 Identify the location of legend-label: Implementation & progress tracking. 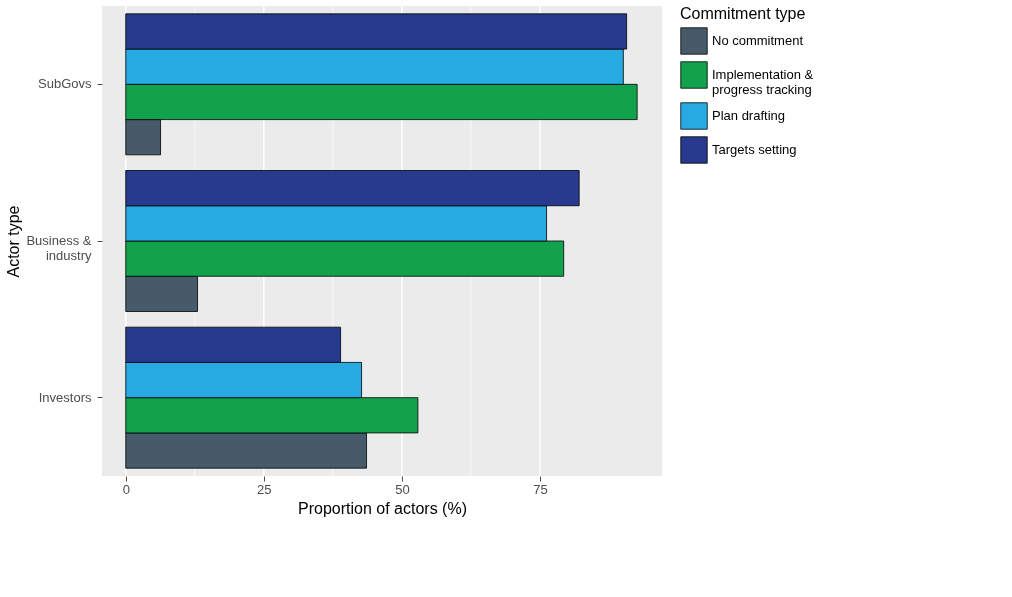
(763, 82).